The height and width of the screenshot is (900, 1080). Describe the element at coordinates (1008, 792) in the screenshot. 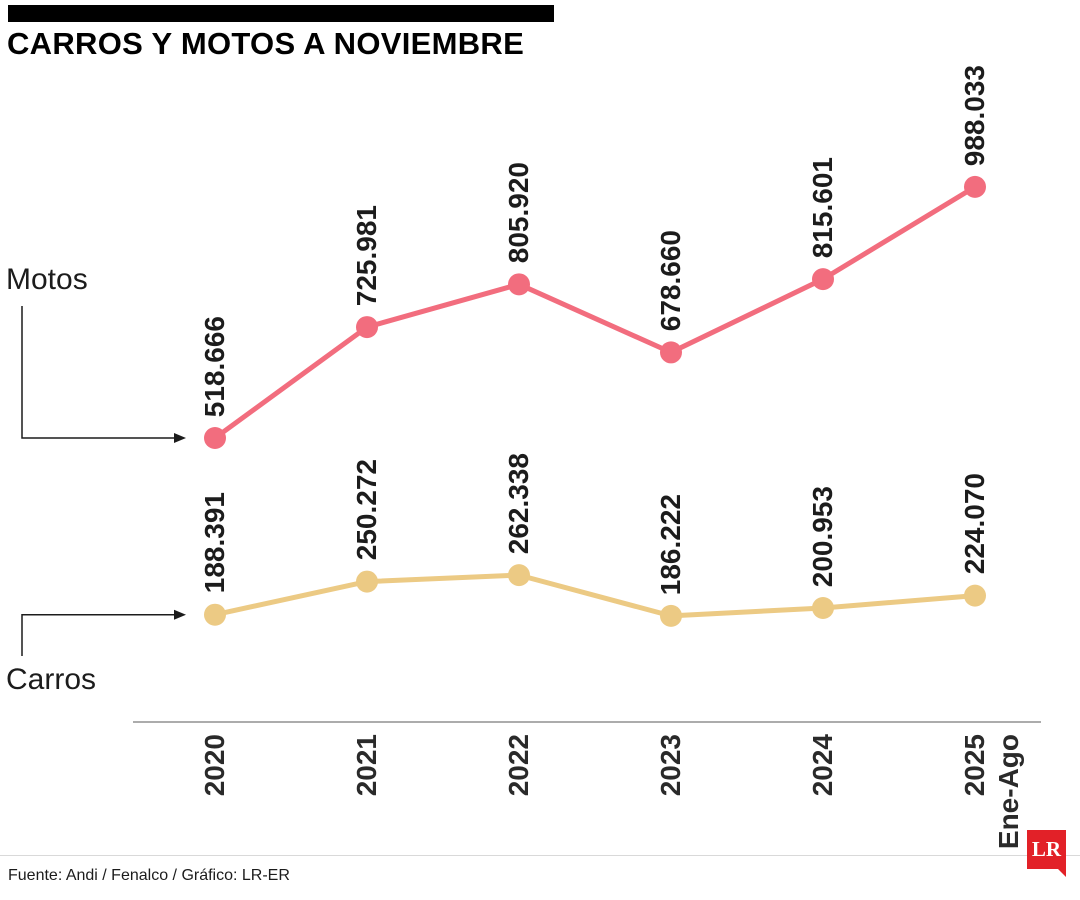

I see `x-axis-sublabel-2025: Ene-Ago` at that location.